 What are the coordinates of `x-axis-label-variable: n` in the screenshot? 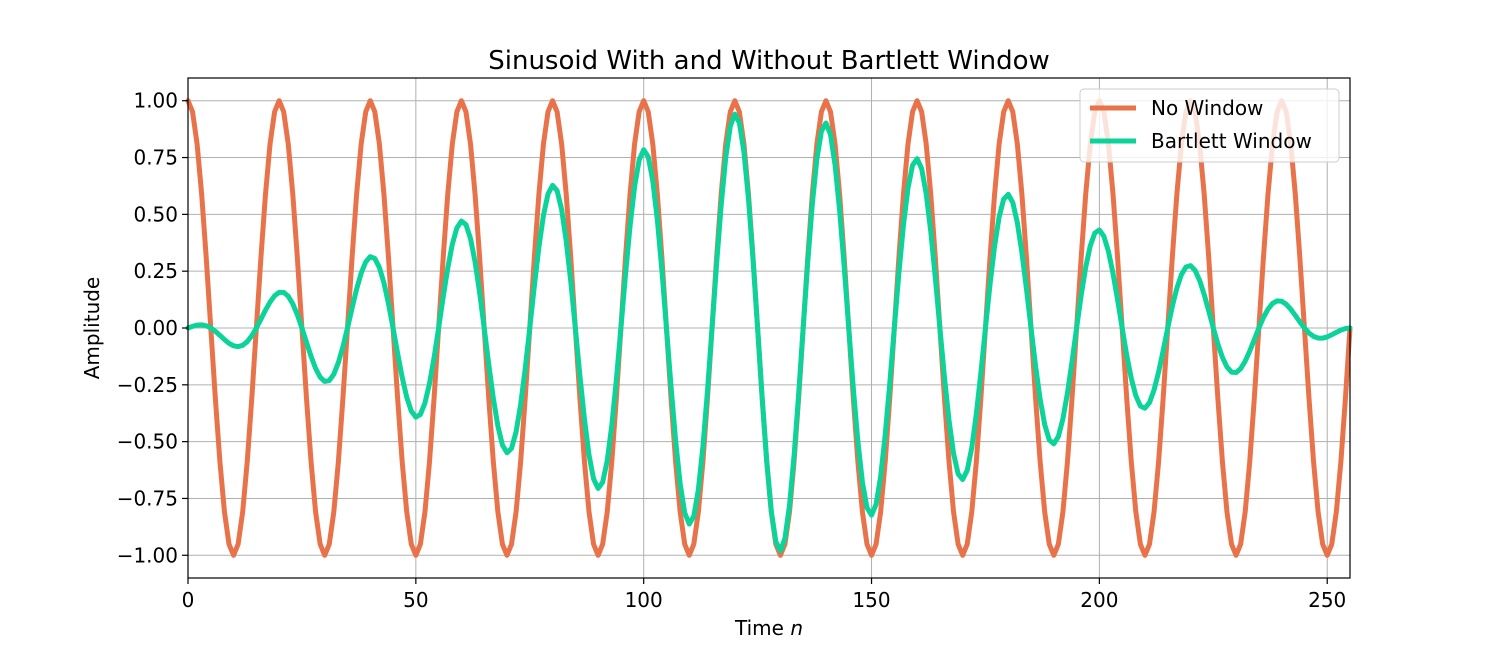 It's located at (796, 628).